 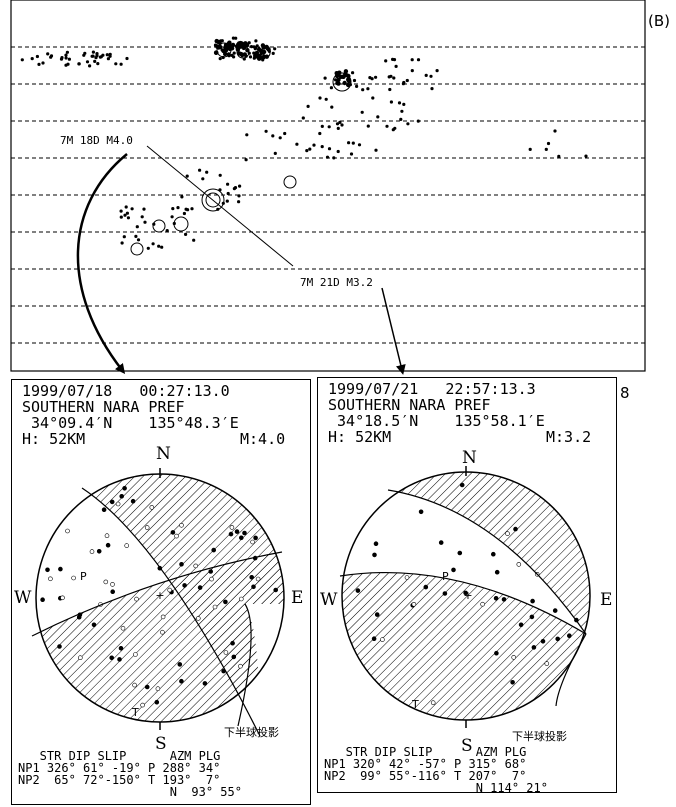 What do you see at coordinates (297, 598) in the screenshot?
I see `east-label: E` at bounding box center [297, 598].